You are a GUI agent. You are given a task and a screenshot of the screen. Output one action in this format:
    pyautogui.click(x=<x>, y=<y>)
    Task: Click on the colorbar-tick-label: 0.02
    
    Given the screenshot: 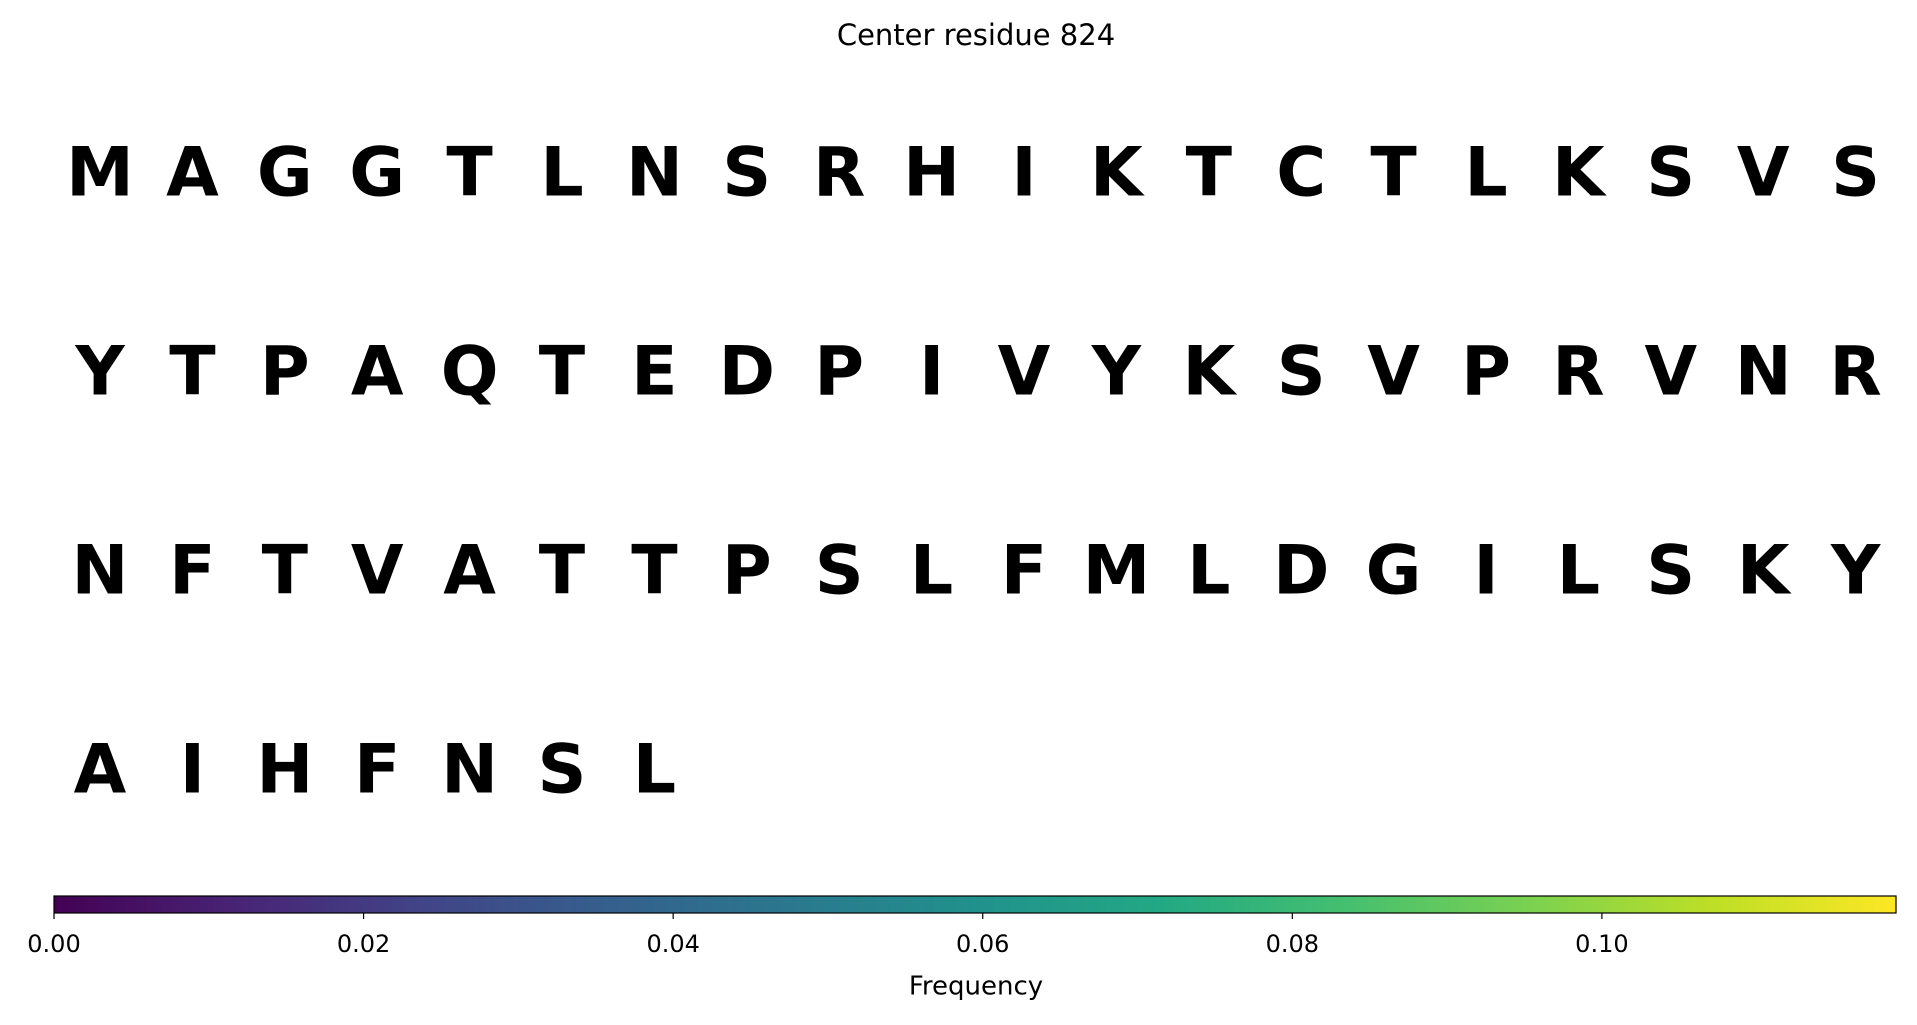 What is the action you would take?
    pyautogui.click(x=363, y=944)
    